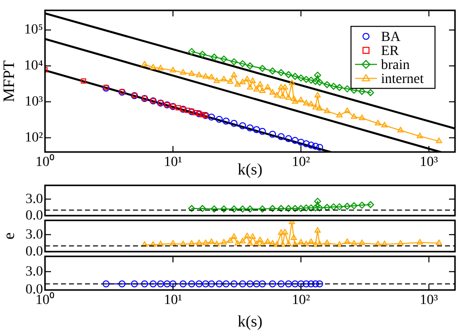  I want to click on y-tick-label: 10⁵, so click(34, 30).